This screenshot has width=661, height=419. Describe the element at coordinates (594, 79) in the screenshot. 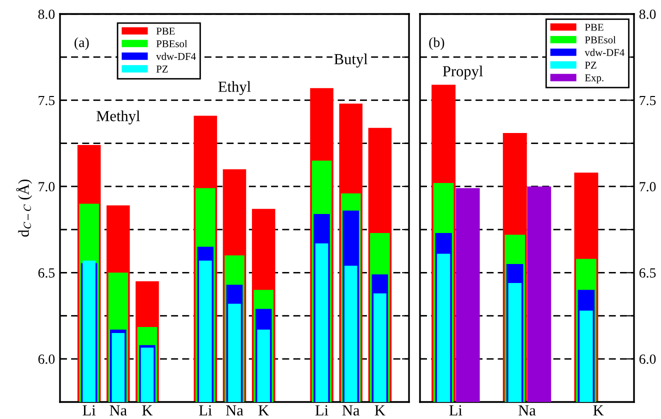

I see `legend-label: Exp.` at that location.